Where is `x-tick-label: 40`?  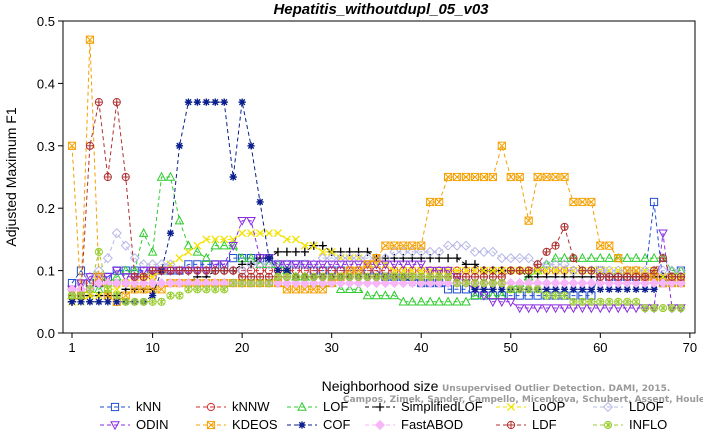 x-tick-label: 40 is located at coordinates (421, 347).